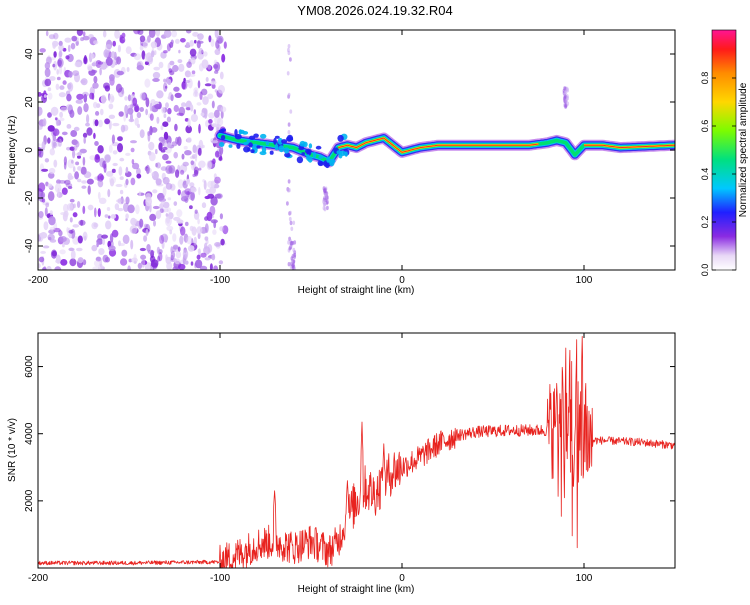 Image resolution: width=750 pixels, height=605 pixels. What do you see at coordinates (29, 366) in the screenshot?
I see `snr-ytick-label: 6000` at bounding box center [29, 366].